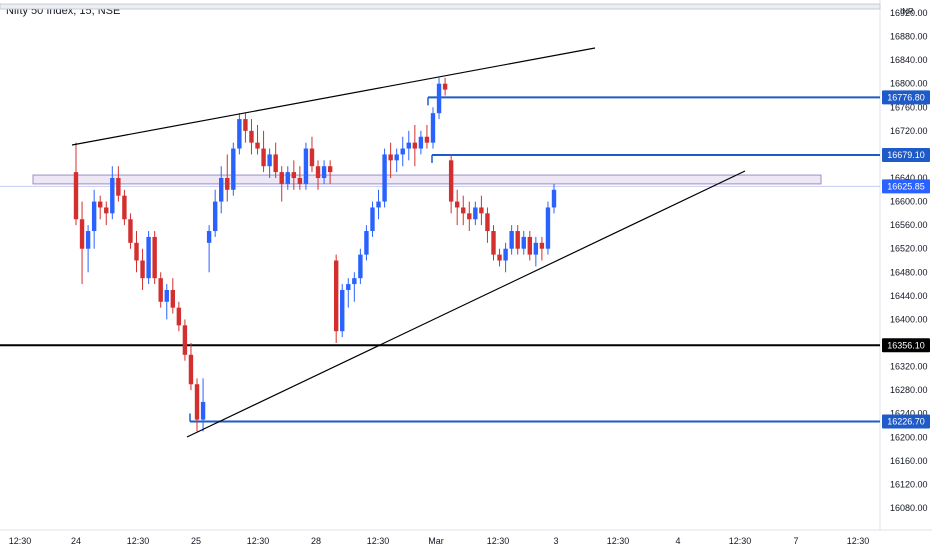  Describe the element at coordinates (677, 541) in the screenshot. I see `x-tick-label: 4` at that location.